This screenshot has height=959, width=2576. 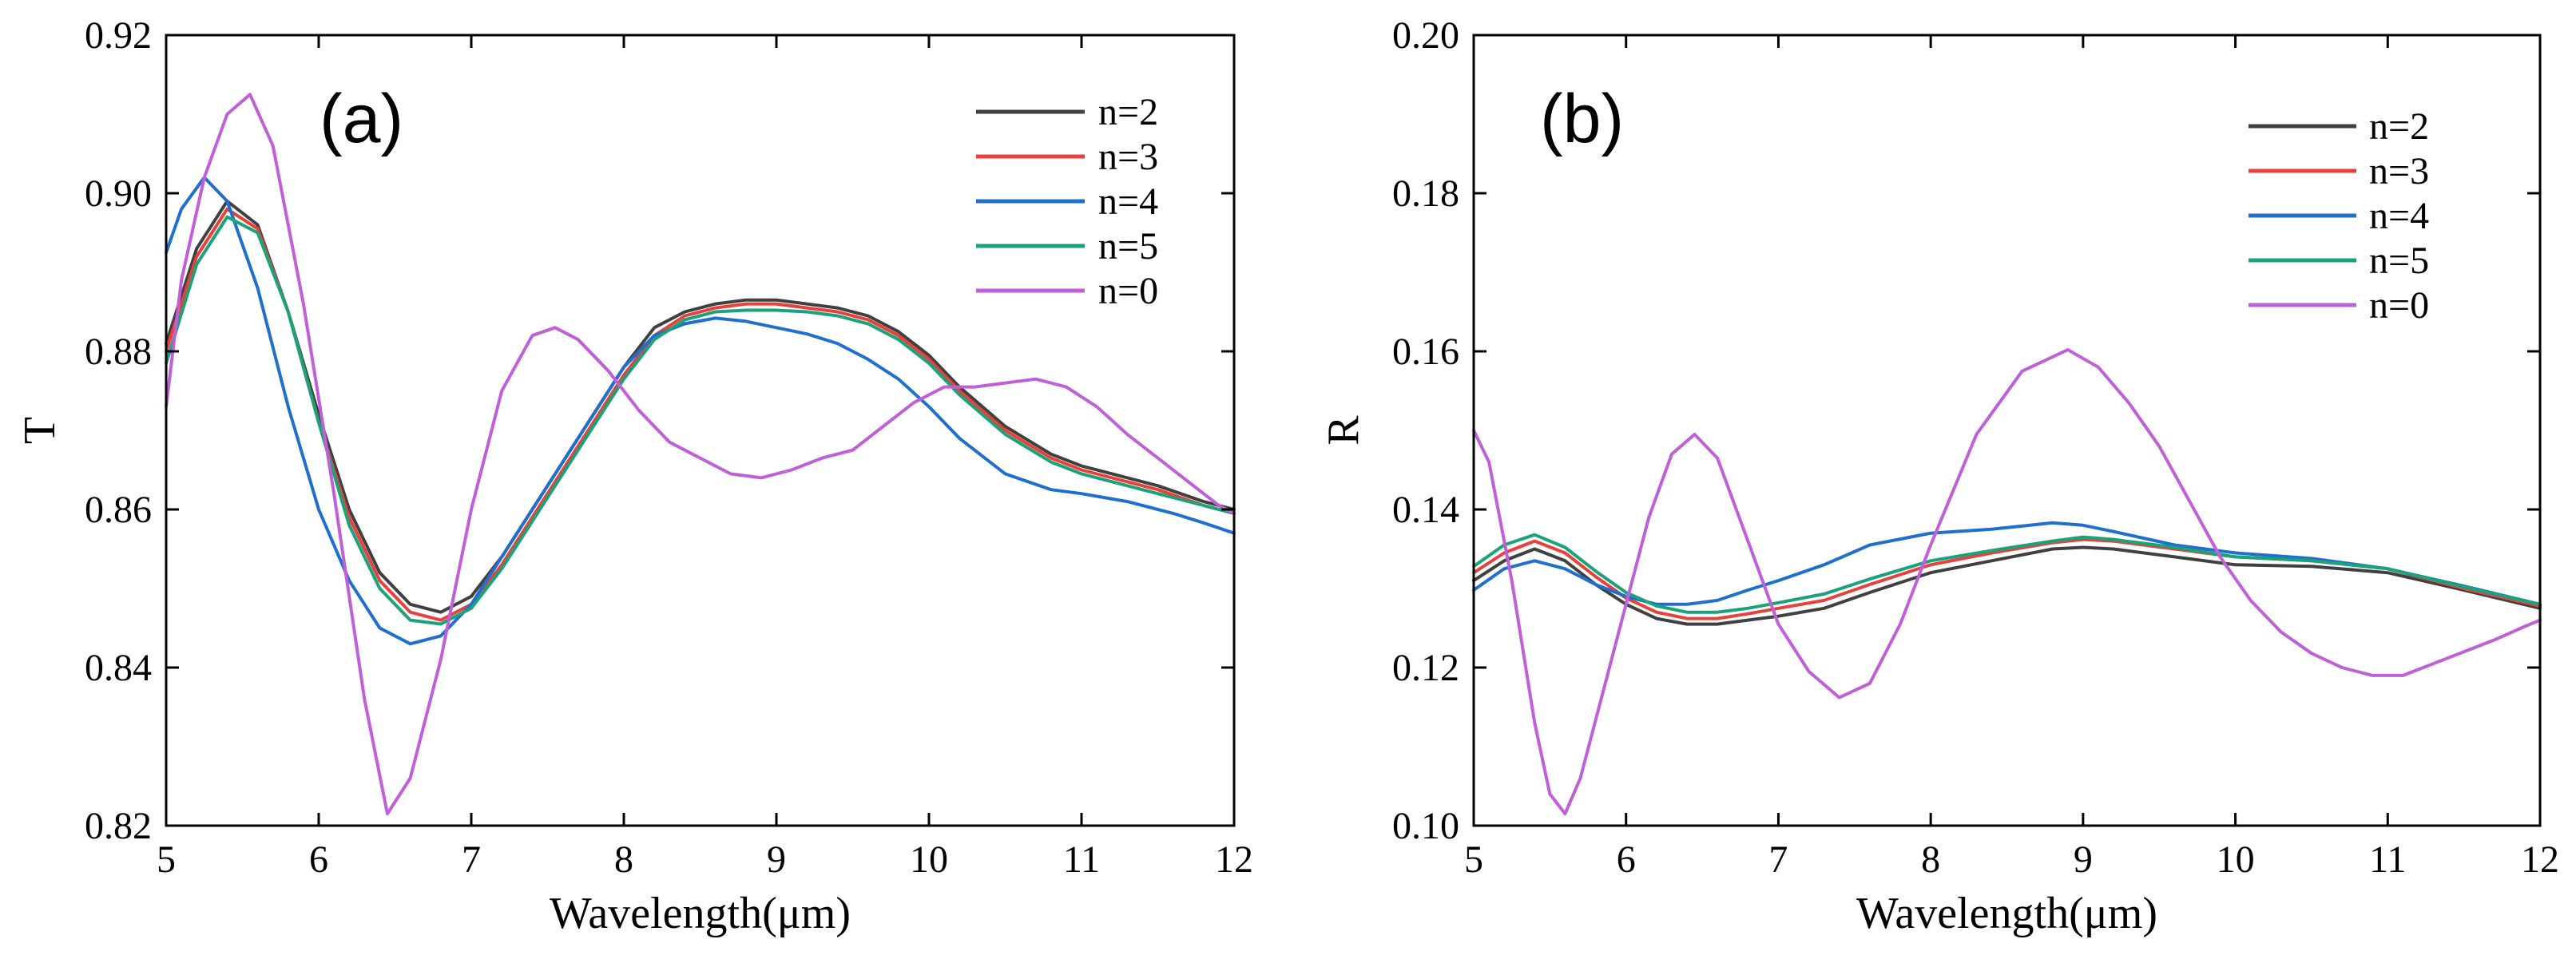 What do you see at coordinates (362, 119) in the screenshot?
I see `panel-label: (a)` at bounding box center [362, 119].